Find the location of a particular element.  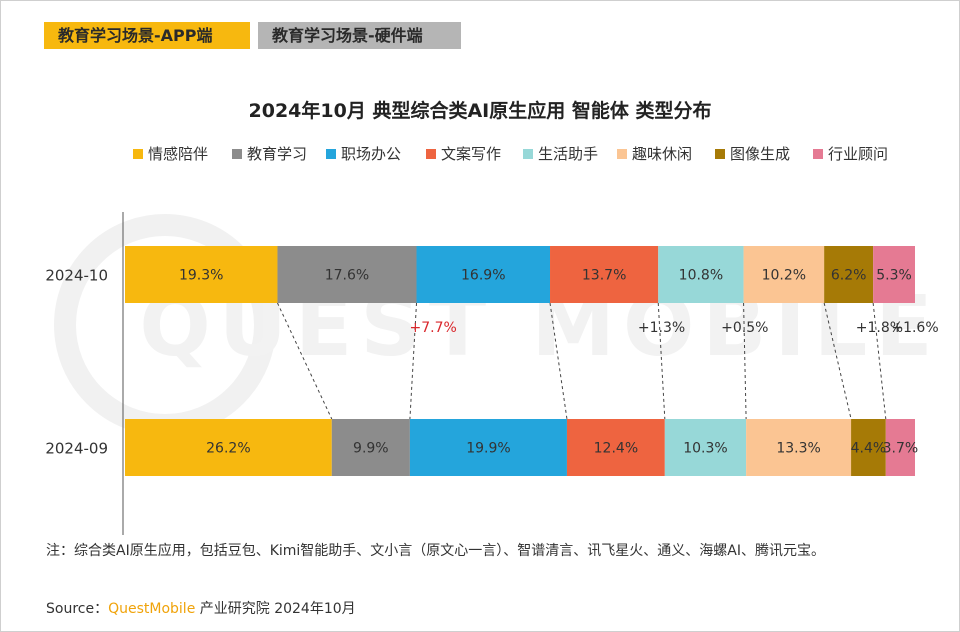

bar-label-2024-09-4: 12.4% is located at coordinates (616, 449).